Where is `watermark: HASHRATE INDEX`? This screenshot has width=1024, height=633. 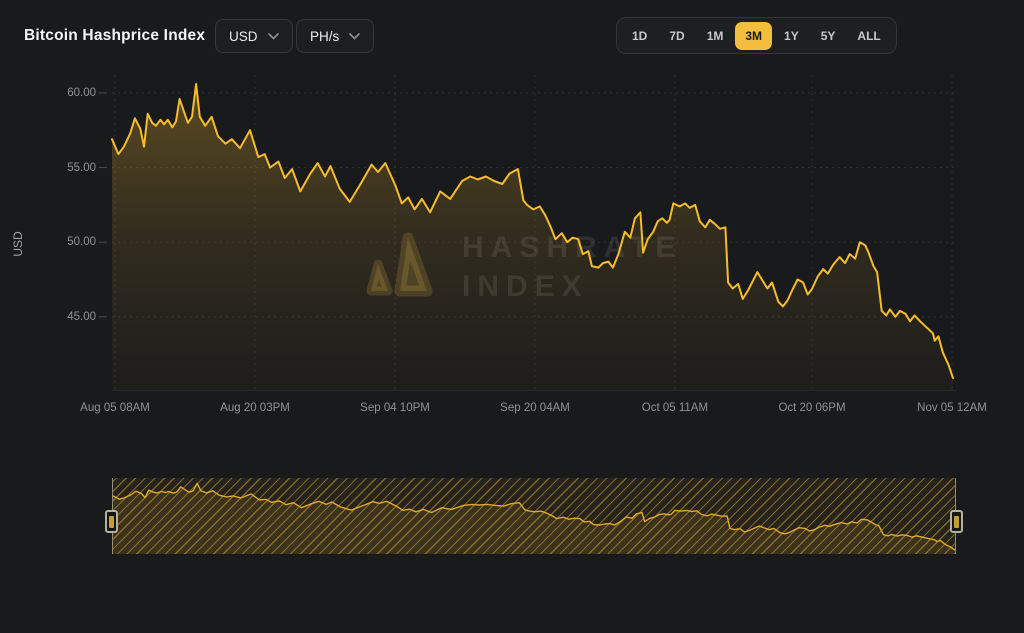 watermark: HASHRATE INDEX is located at coordinates (524, 267).